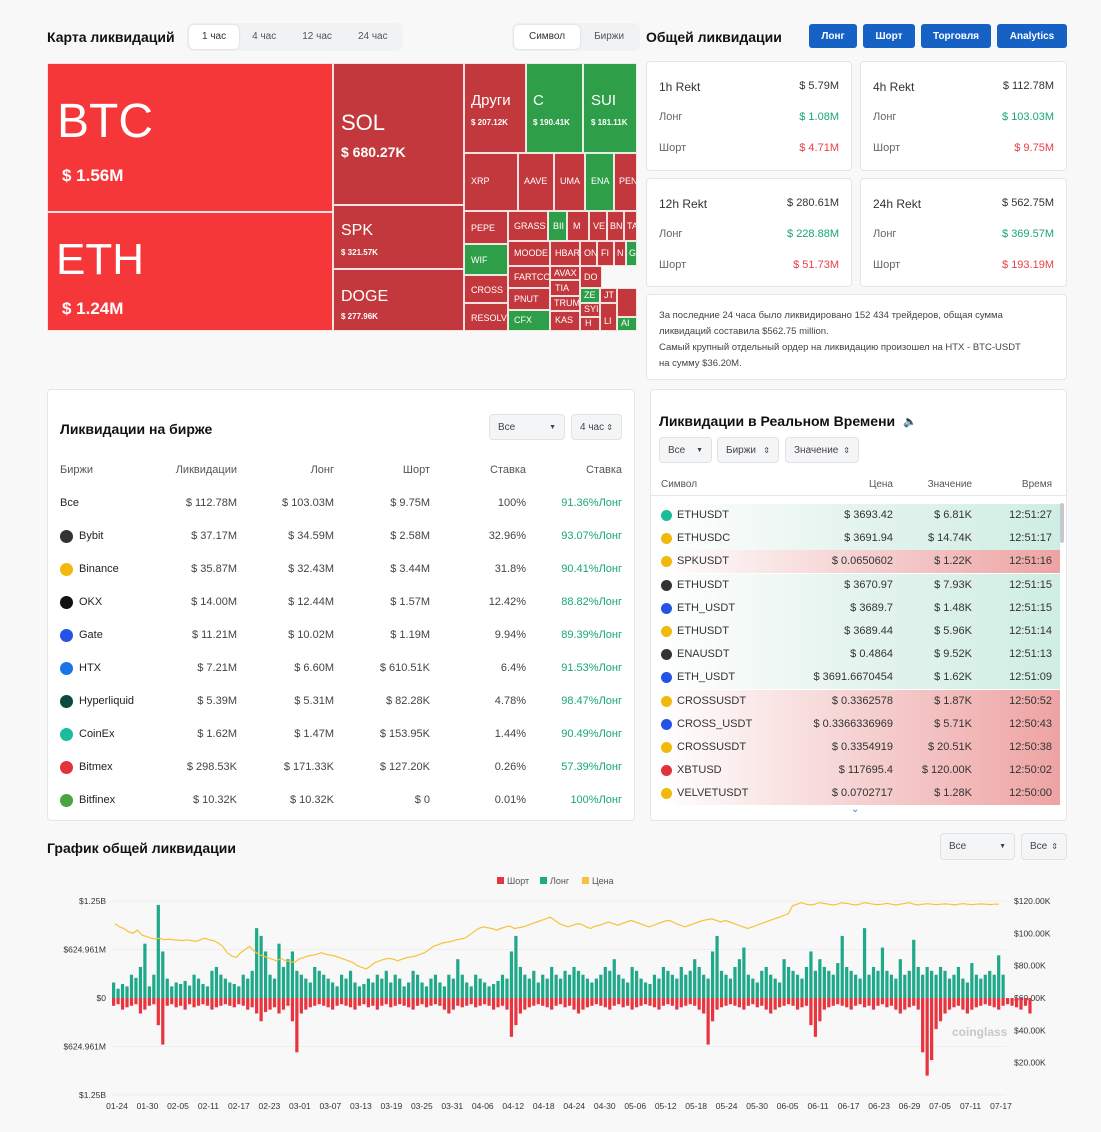 The height and width of the screenshot is (1132, 1101). Describe the element at coordinates (833, 36) in the screenshot. I see `long-button: Лонг` at that location.